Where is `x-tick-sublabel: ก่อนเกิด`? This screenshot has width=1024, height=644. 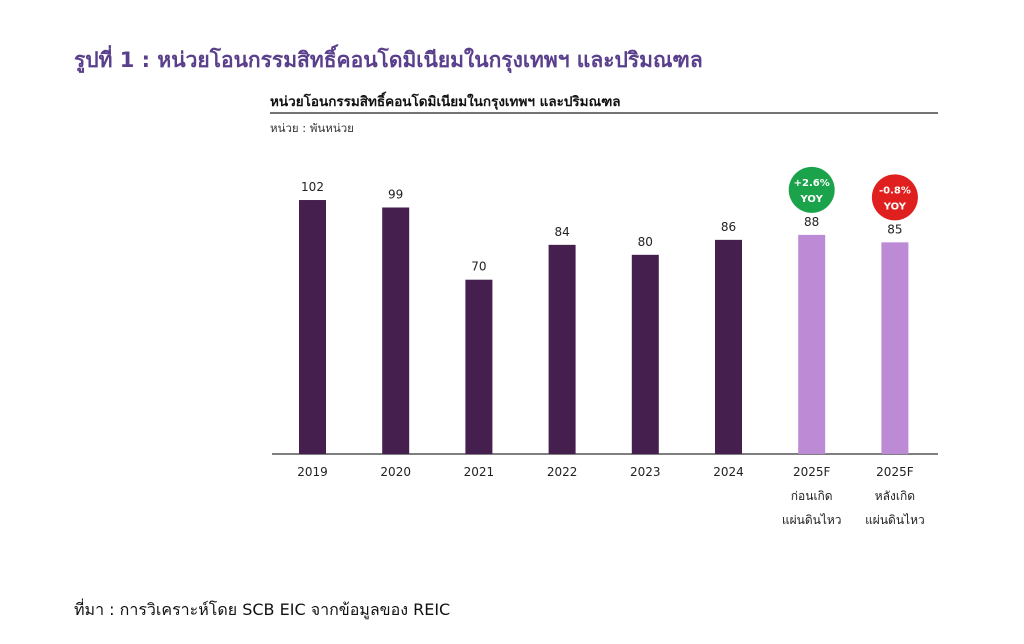 x-tick-sublabel: ก่อนเกิด is located at coordinates (812, 496).